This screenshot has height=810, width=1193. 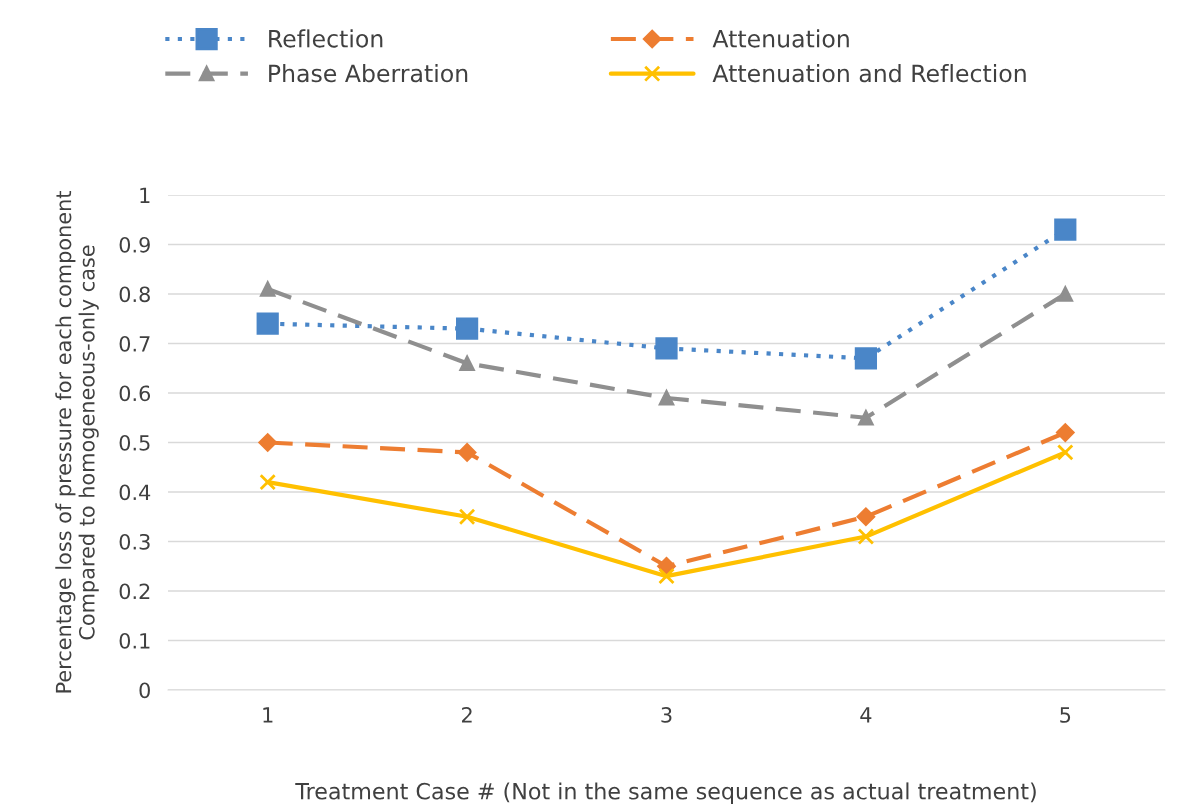 I want to click on y-tick-label: 1, so click(x=145, y=195).